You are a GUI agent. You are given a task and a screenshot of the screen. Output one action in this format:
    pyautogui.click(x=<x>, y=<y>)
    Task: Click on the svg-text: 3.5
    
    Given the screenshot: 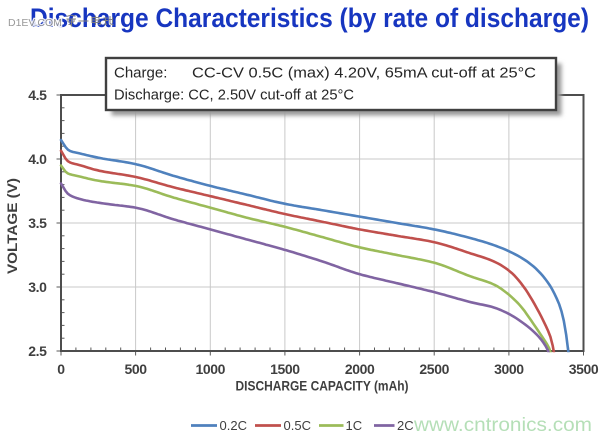 What is the action you would take?
    pyautogui.click(x=37, y=223)
    